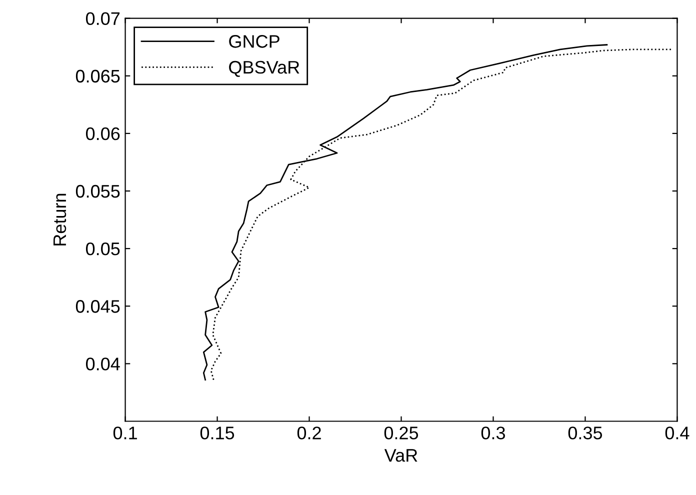  I want to click on y-tick-label: 0.055, so click(98, 191).